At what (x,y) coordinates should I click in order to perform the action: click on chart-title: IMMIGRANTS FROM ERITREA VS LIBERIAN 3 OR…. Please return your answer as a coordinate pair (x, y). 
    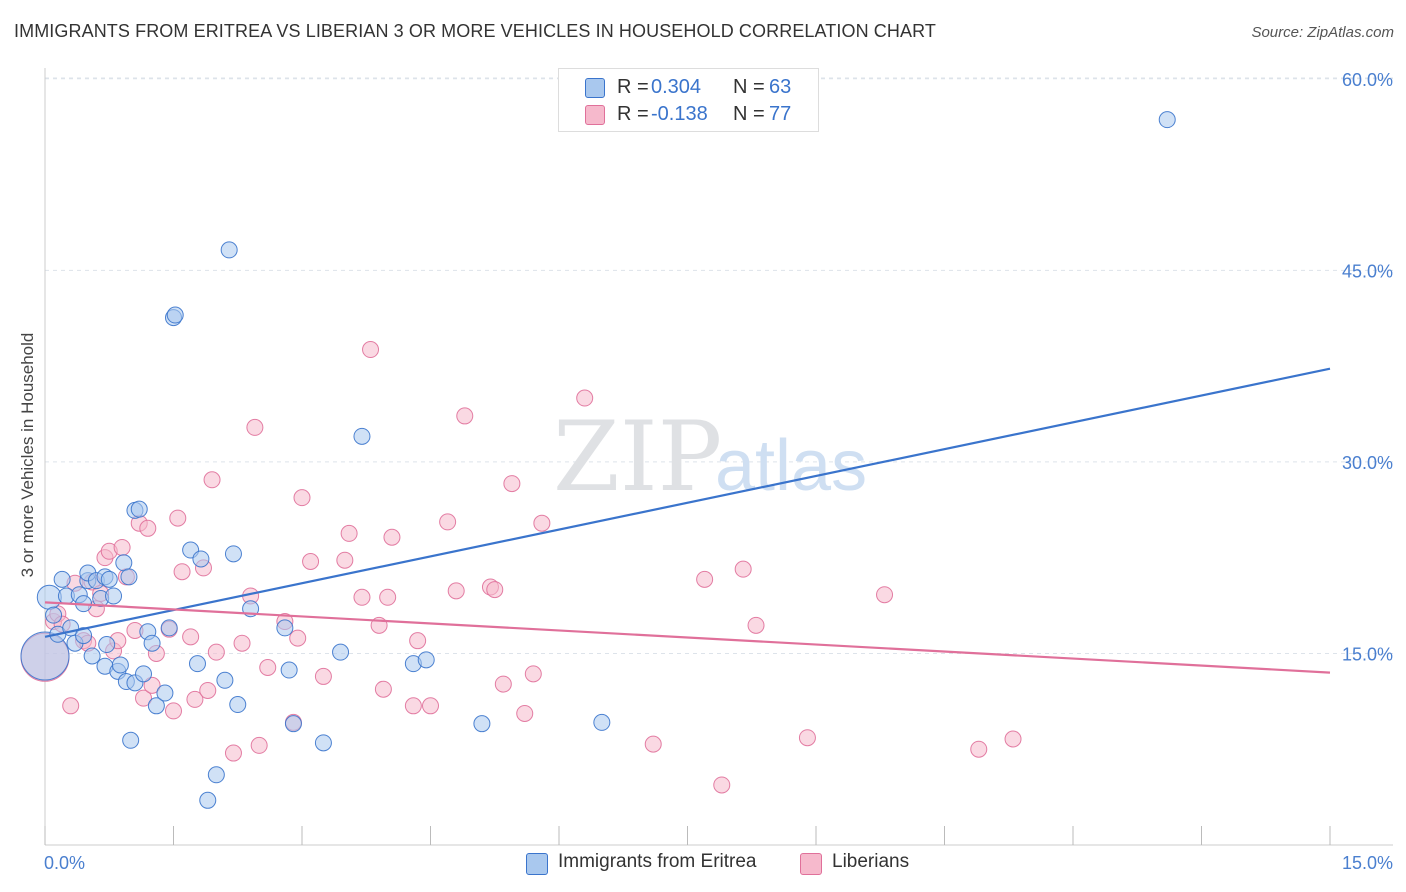
    Looking at the image, I should click on (475, 31).